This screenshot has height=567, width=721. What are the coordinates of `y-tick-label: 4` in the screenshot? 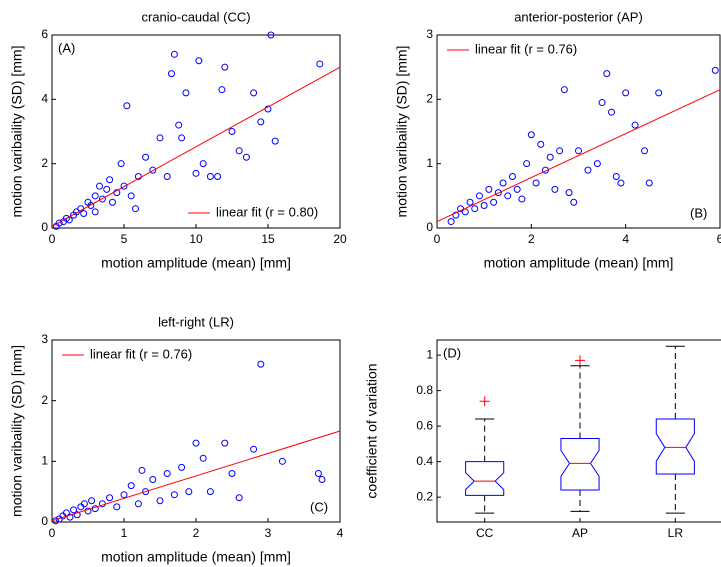 It's located at (44, 99).